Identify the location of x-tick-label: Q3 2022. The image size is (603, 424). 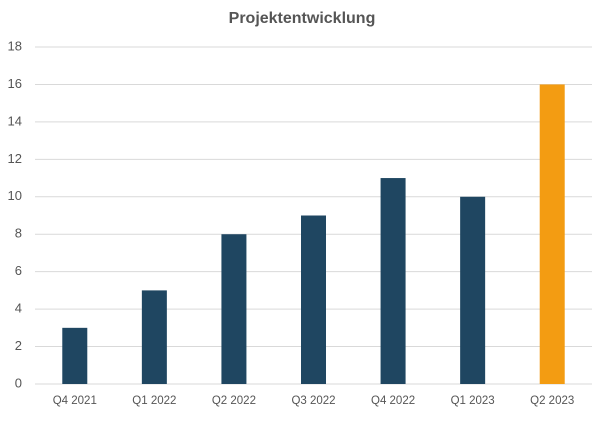
(313, 401).